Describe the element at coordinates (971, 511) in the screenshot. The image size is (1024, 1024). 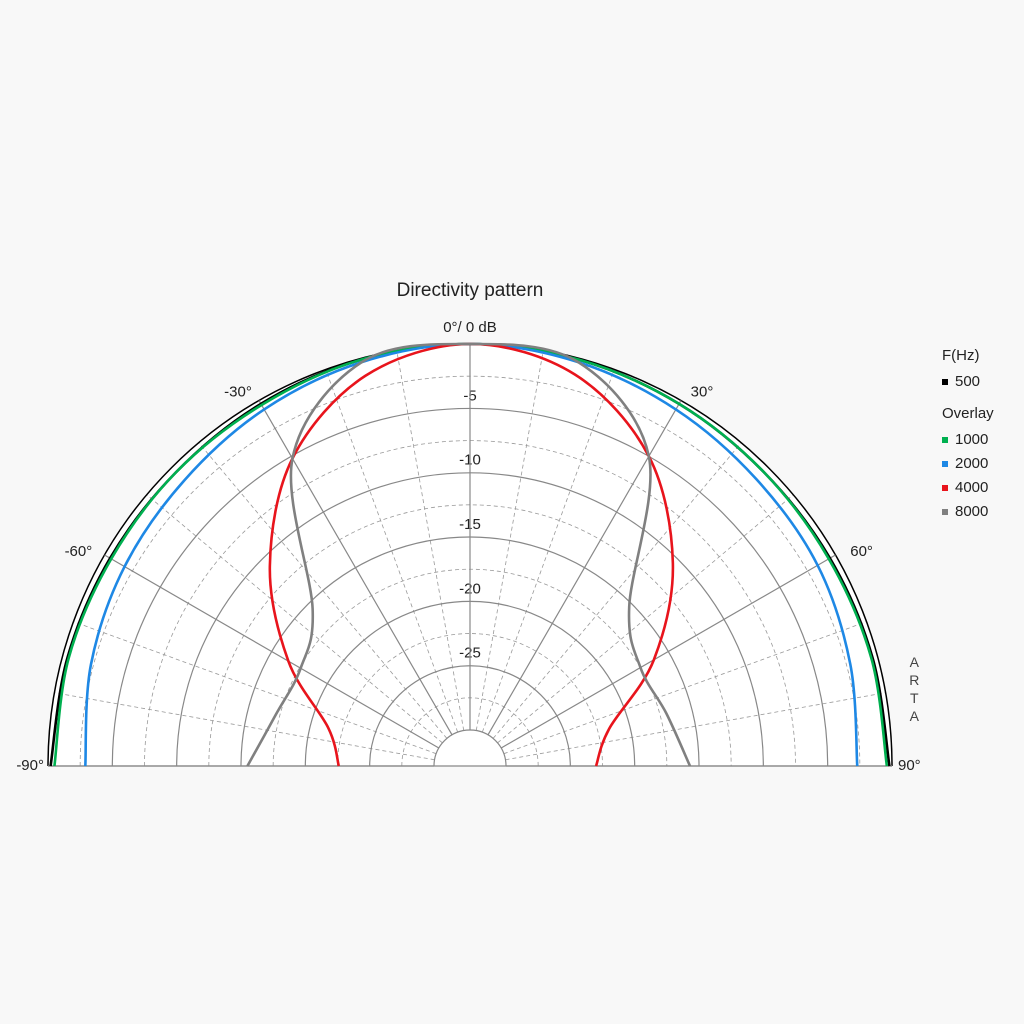
I see `legend-label: 8000` at that location.